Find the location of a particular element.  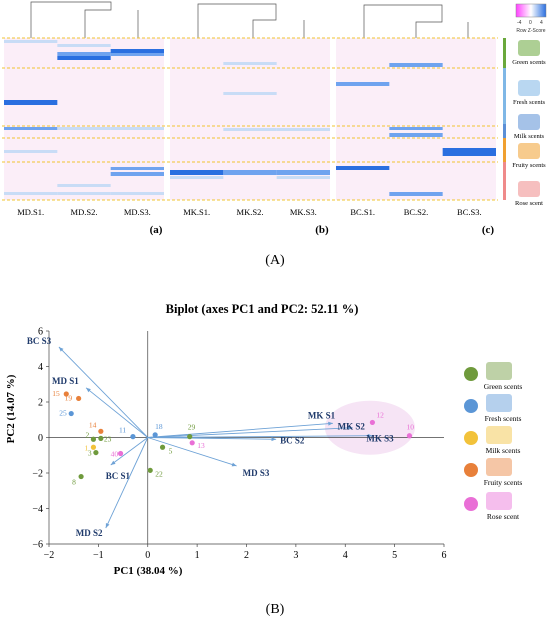

color-key-title: Row Z-Score is located at coordinates (530, 31).